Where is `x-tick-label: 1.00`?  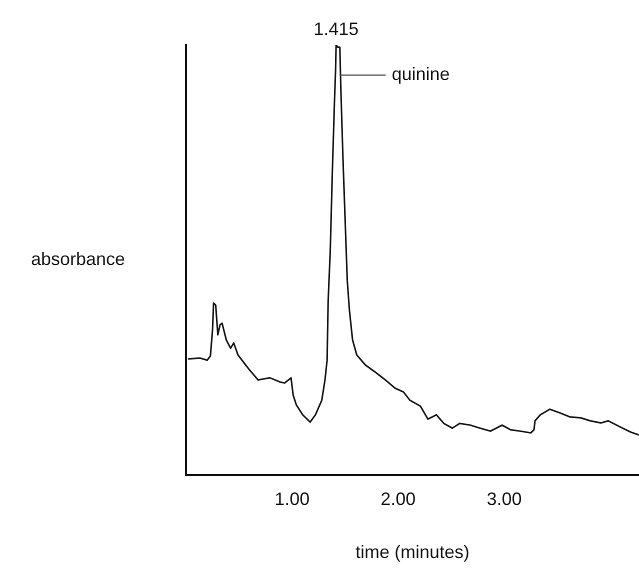 x-tick-label: 1.00 is located at coordinates (292, 498).